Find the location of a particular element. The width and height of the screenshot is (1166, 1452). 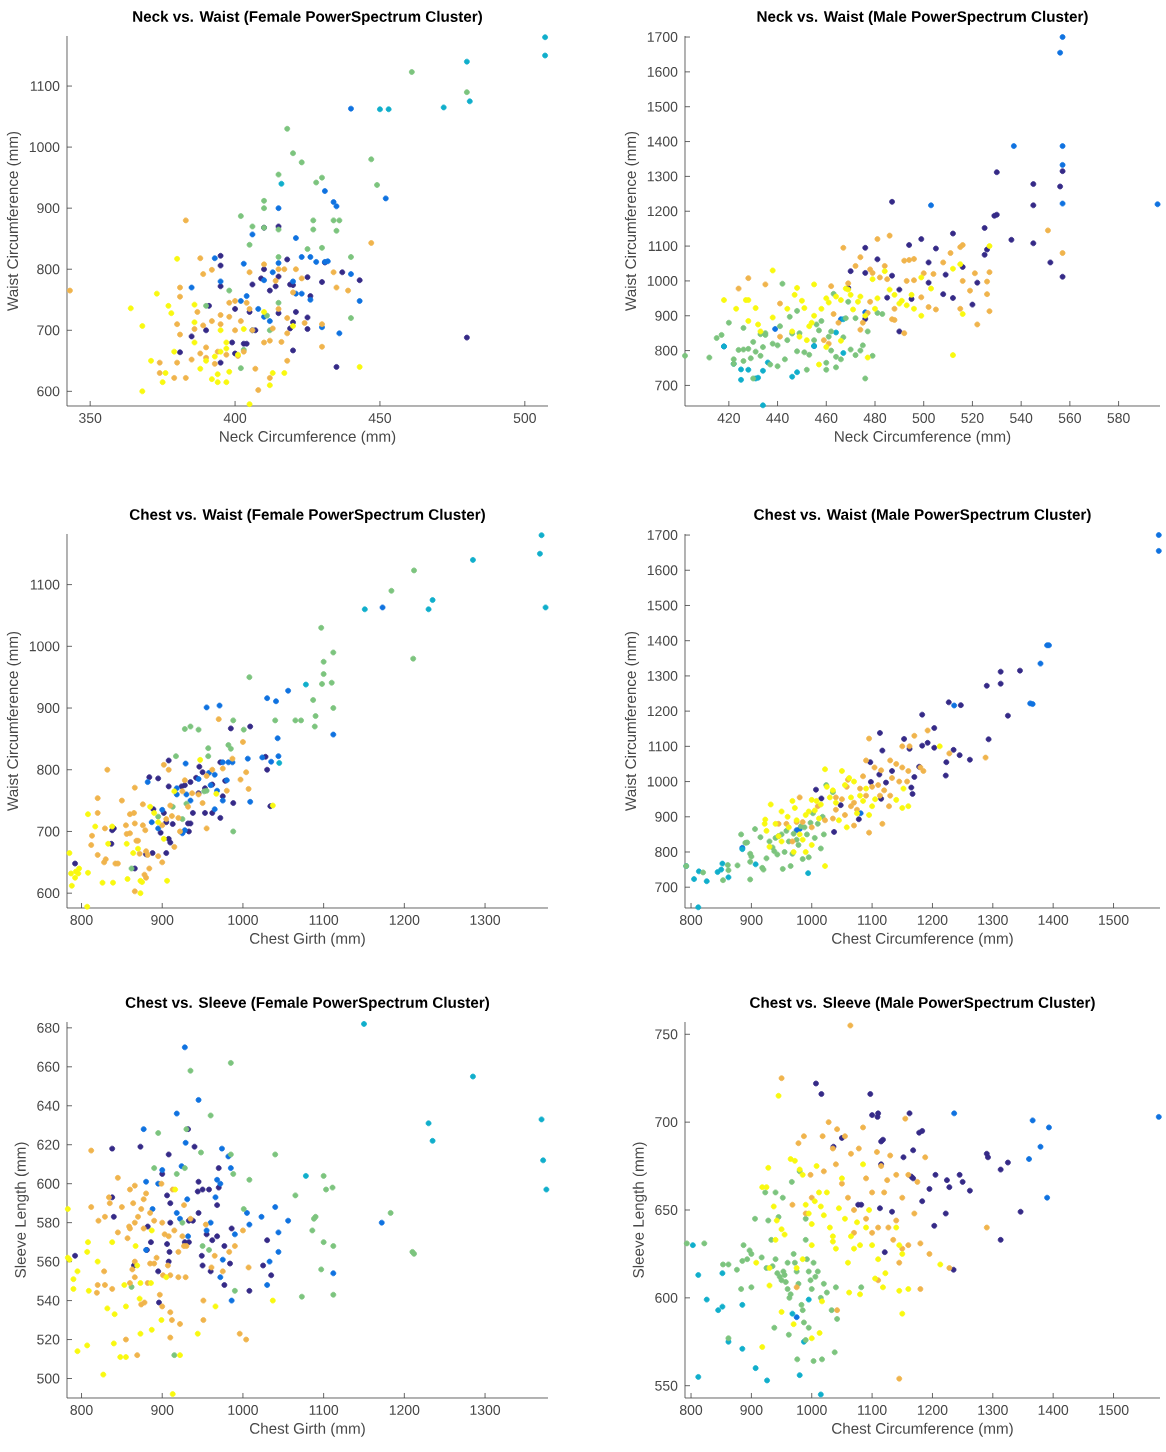

y-tick-label: 650 is located at coordinates (666, 1210).